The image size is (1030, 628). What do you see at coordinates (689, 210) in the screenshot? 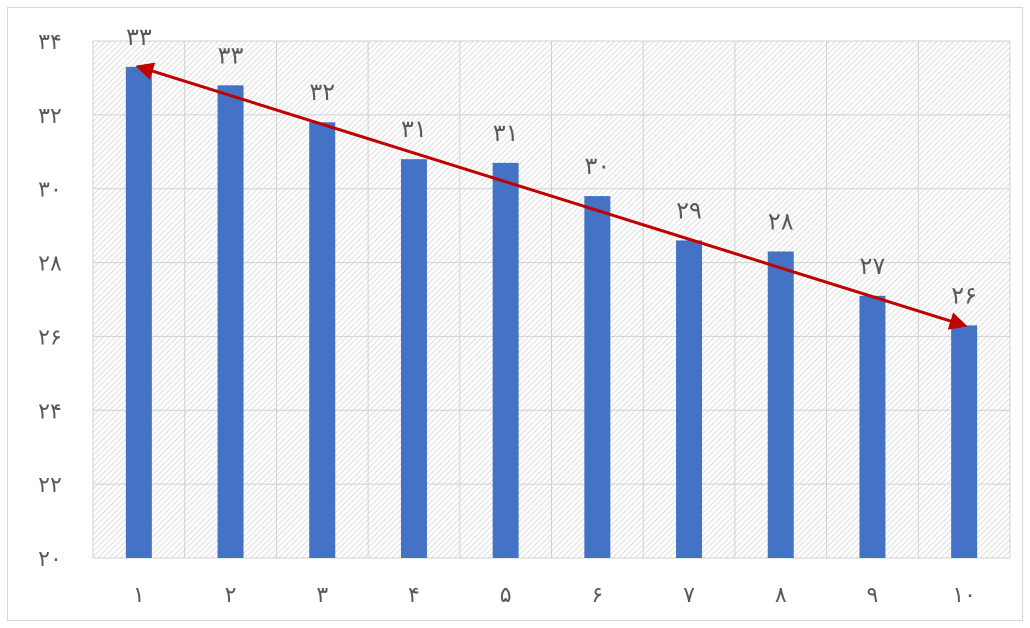
I see `data-label: ٢٩` at bounding box center [689, 210].